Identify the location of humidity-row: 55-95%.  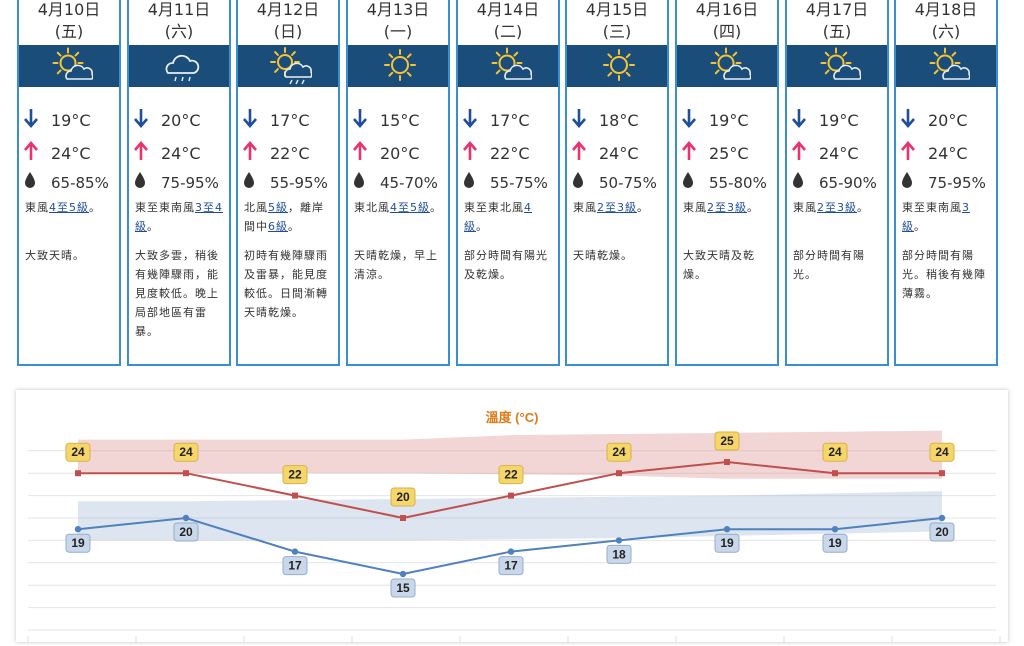
(289, 182).